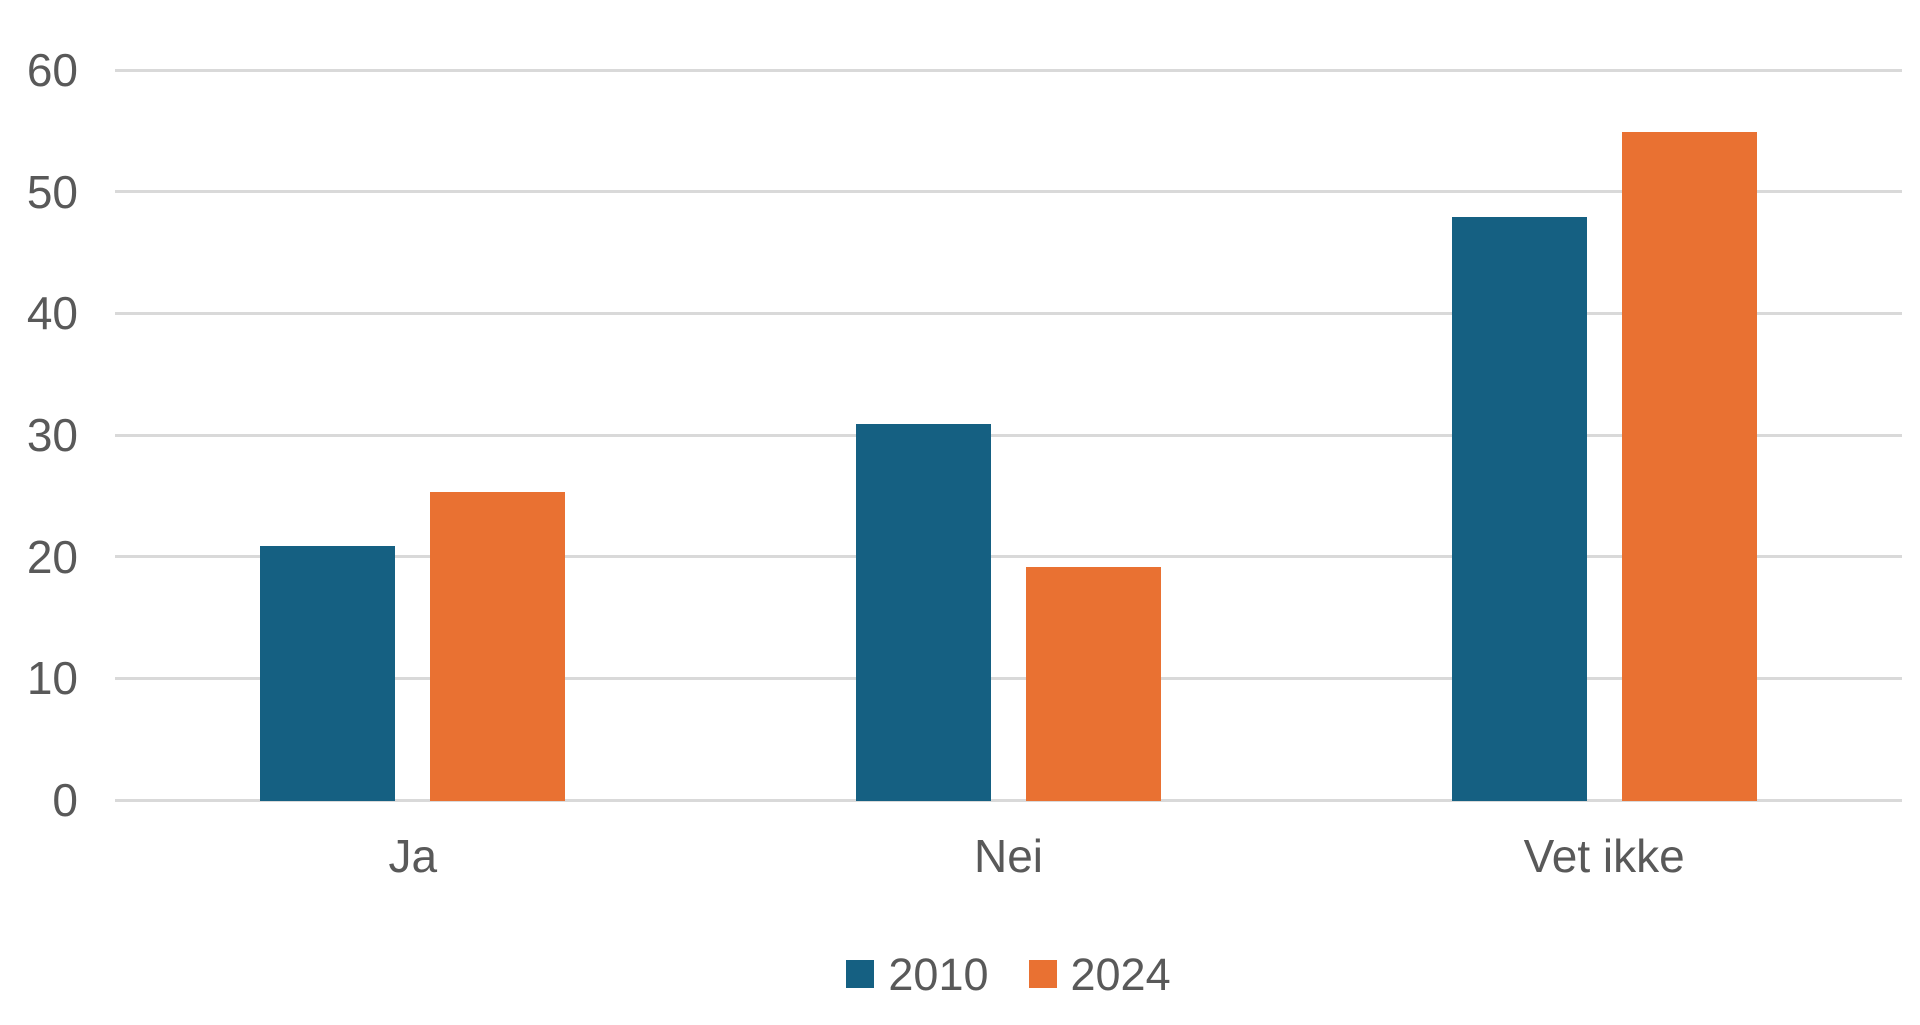  Describe the element at coordinates (1008, 856) in the screenshot. I see `x-category-label-nei: Nei` at that location.